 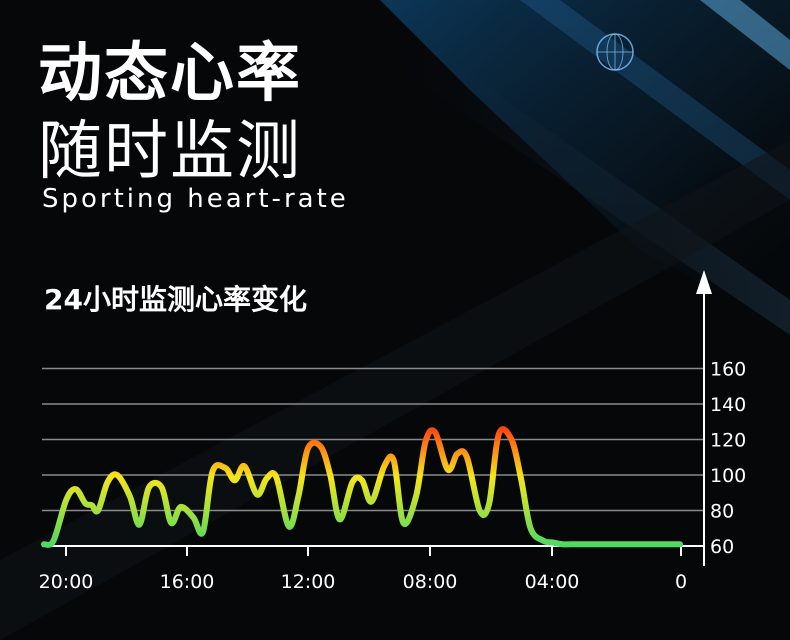 I want to click on x-tick-label: 20:00, so click(x=66, y=582).